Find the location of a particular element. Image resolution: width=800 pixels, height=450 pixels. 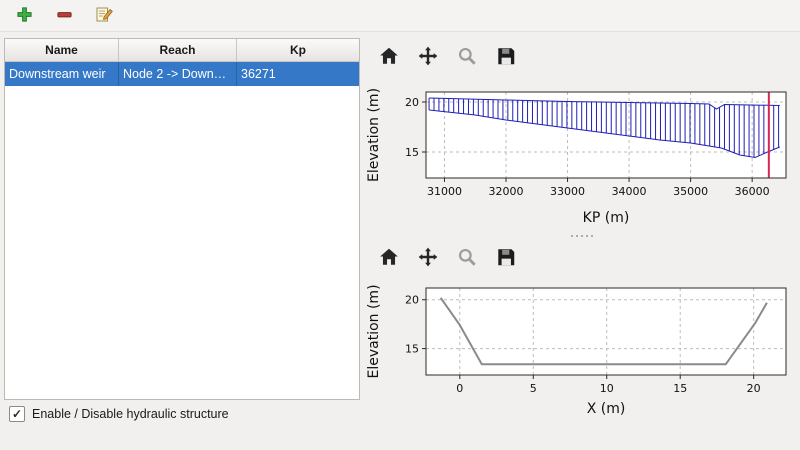

edit-structure-button is located at coordinates (104, 16).